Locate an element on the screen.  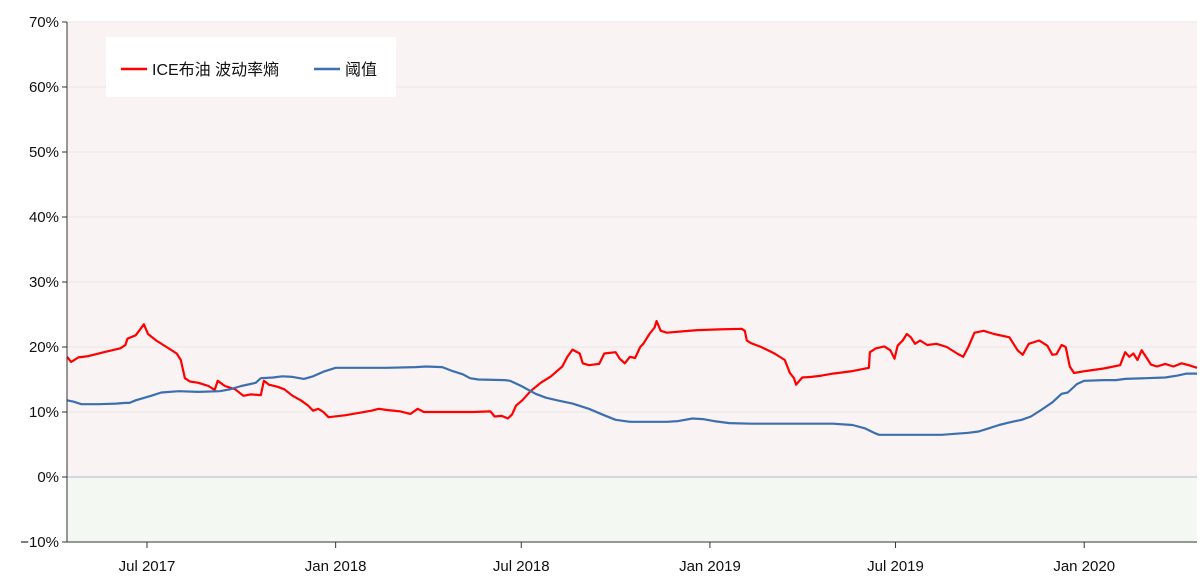
legend-box is located at coordinates (251, 67).